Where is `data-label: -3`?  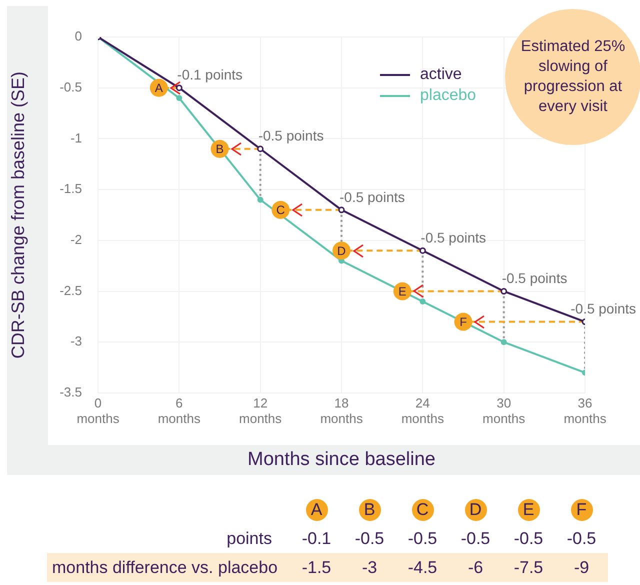
data-label: -3 is located at coordinates (369, 567).